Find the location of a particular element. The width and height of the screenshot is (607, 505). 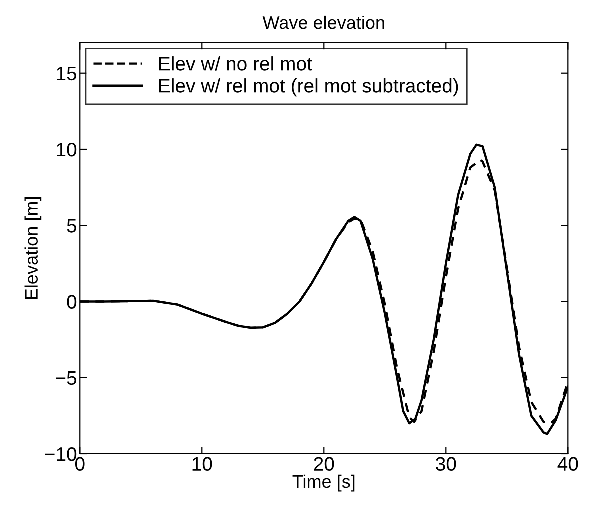

legend-label: Elev w/ rel mot (rel mot subtracted) is located at coordinates (308, 87).